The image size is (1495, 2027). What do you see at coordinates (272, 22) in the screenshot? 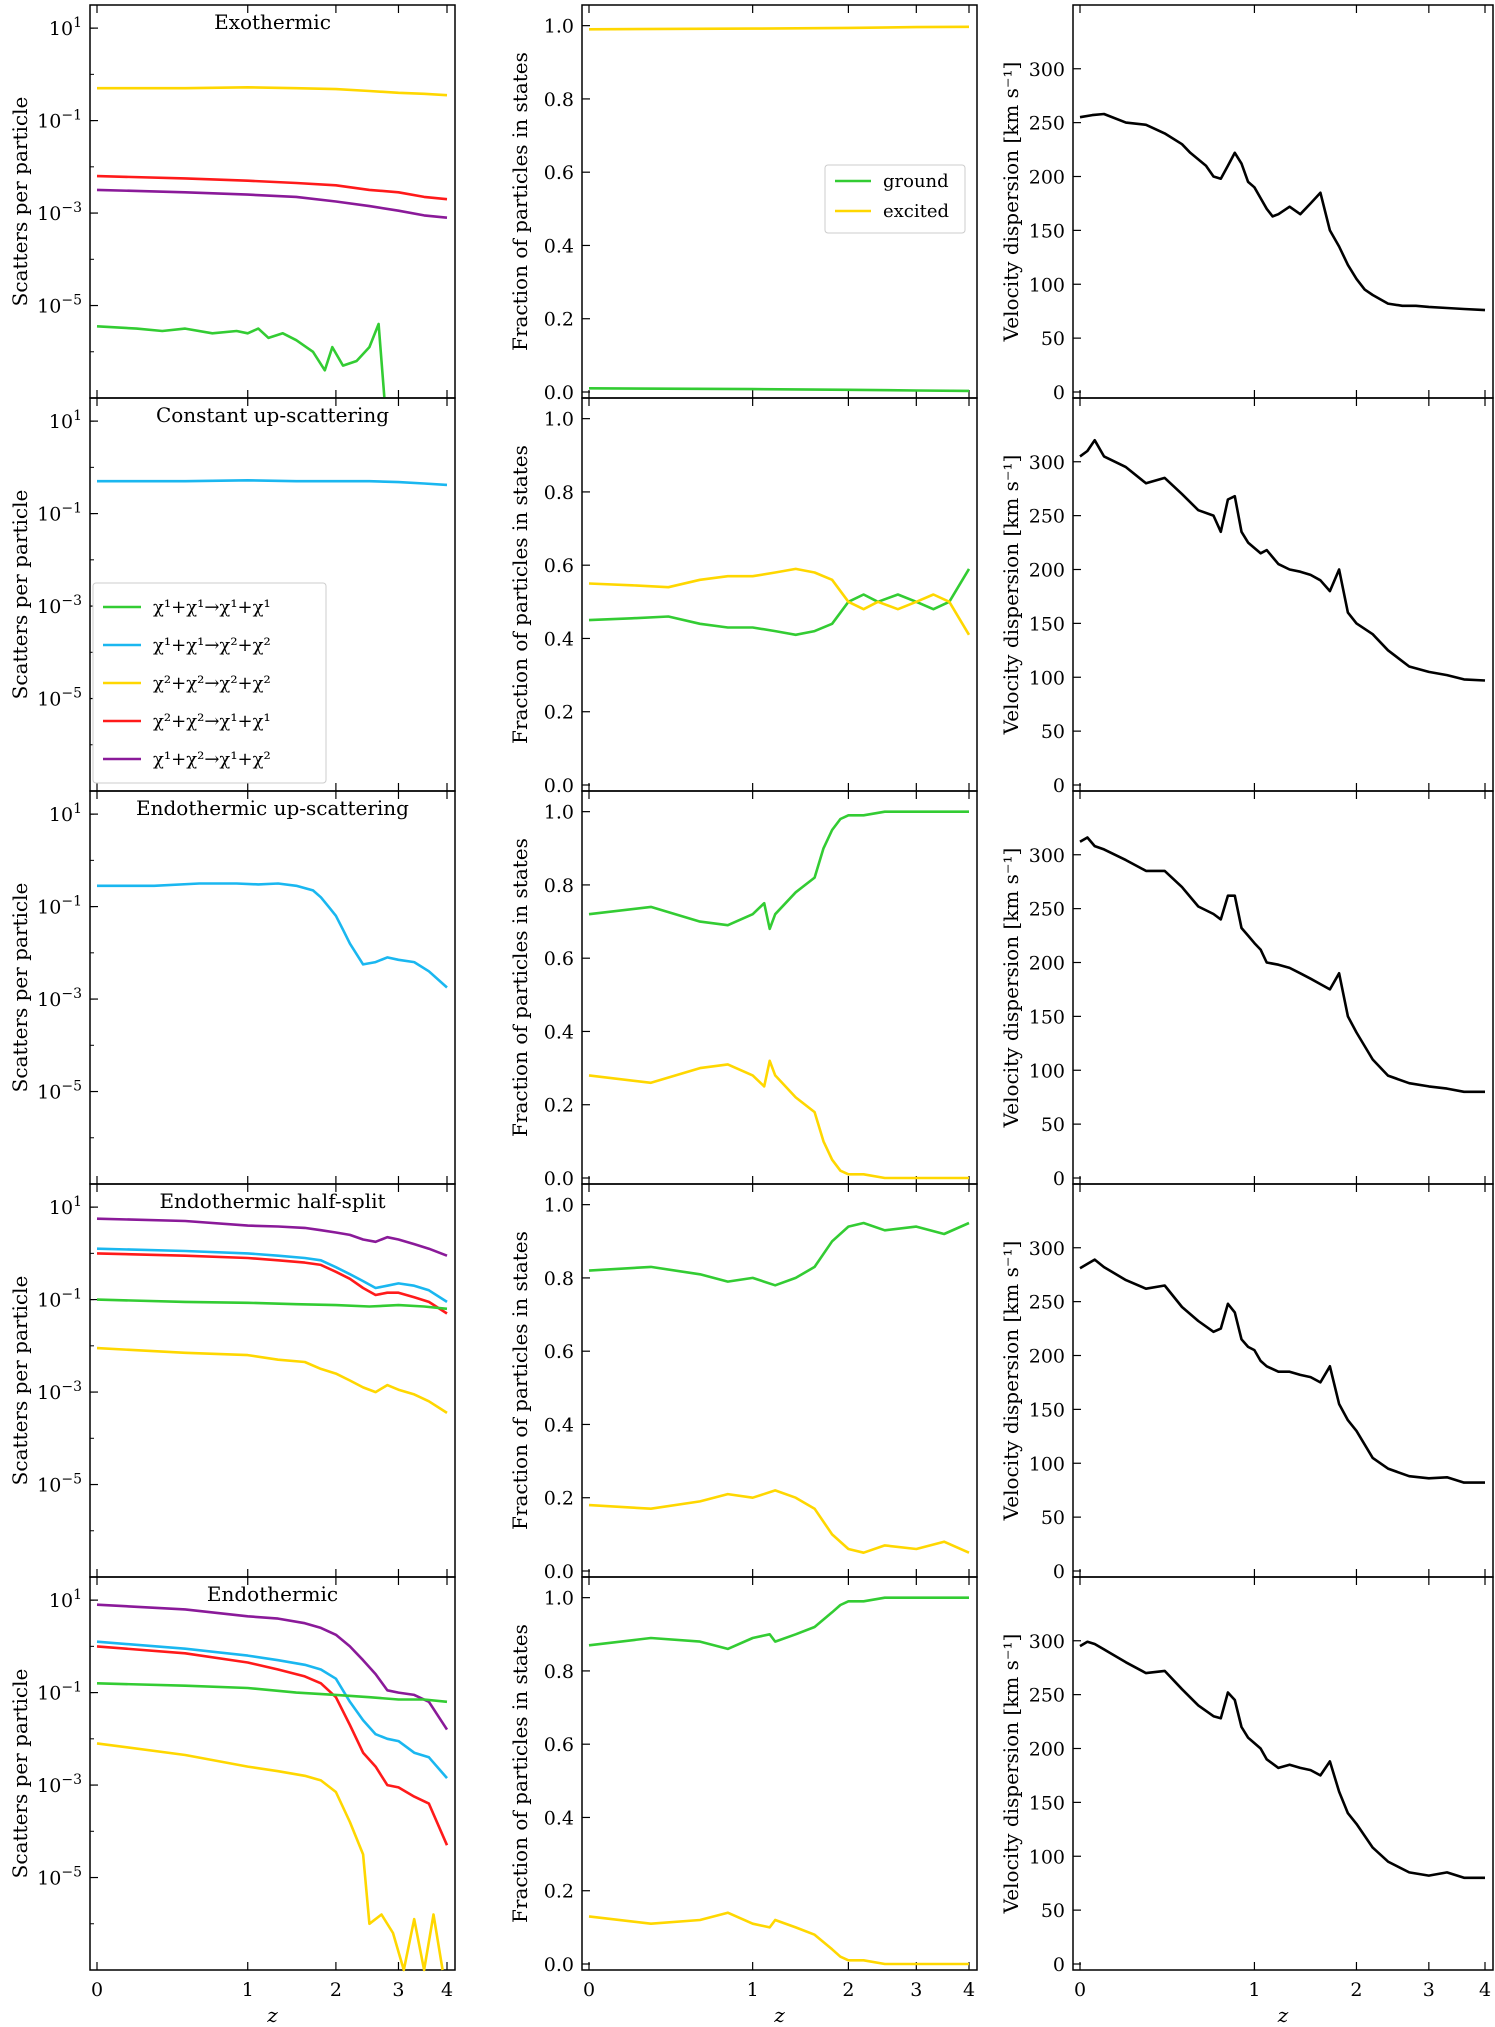
I see `panel-title: Exothermic` at bounding box center [272, 22].